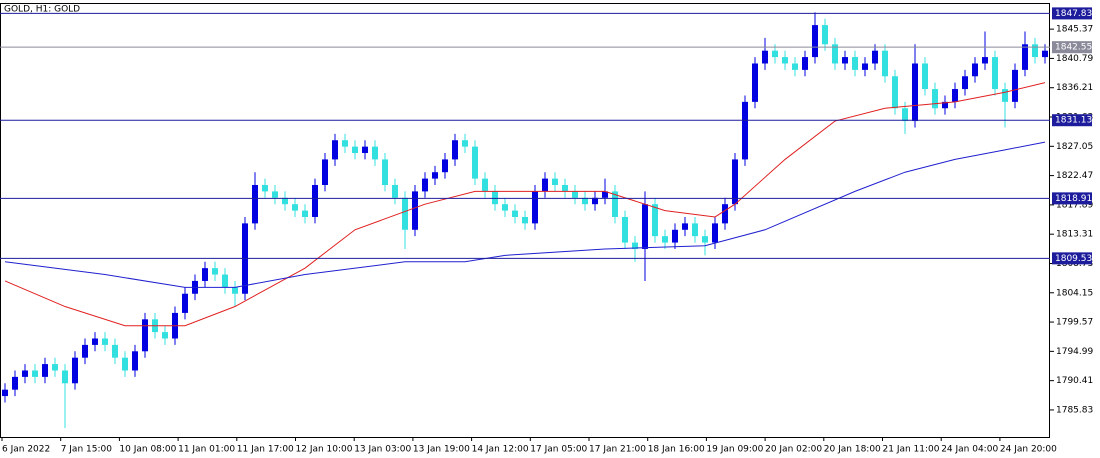 The height and width of the screenshot is (458, 1100). What do you see at coordinates (265, 450) in the screenshot?
I see `x-tick-label: 11 Jan 17:00` at bounding box center [265, 450].